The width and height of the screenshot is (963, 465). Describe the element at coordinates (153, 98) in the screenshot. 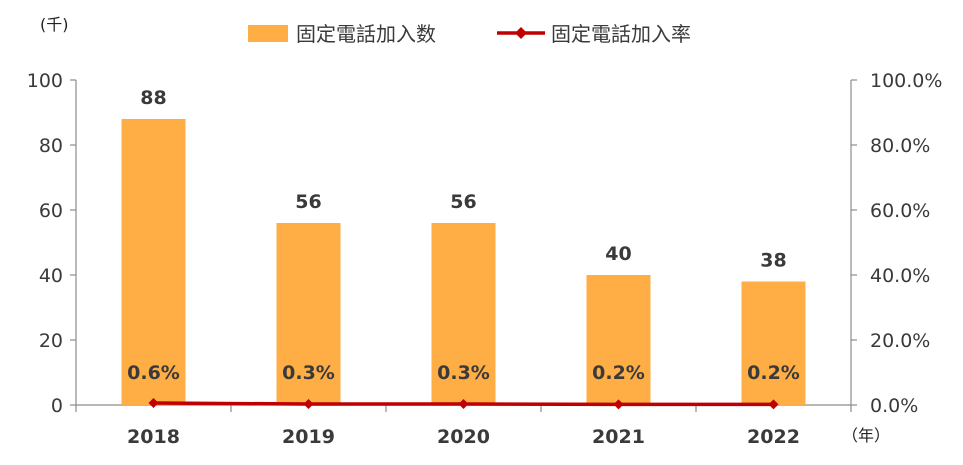

I see `bar-value-label: 88` at that location.